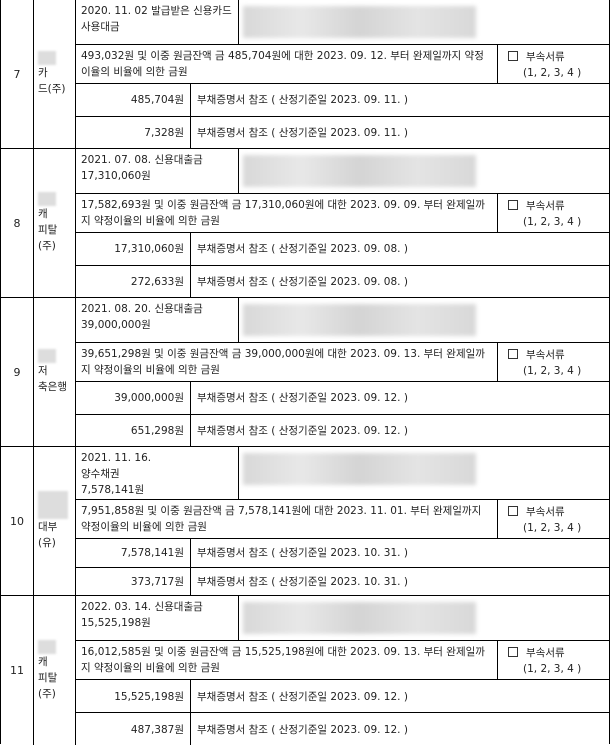 This screenshot has width=610, height=745. What do you see at coordinates (17, 74) in the screenshot?
I see `row-number: 7` at bounding box center [17, 74].